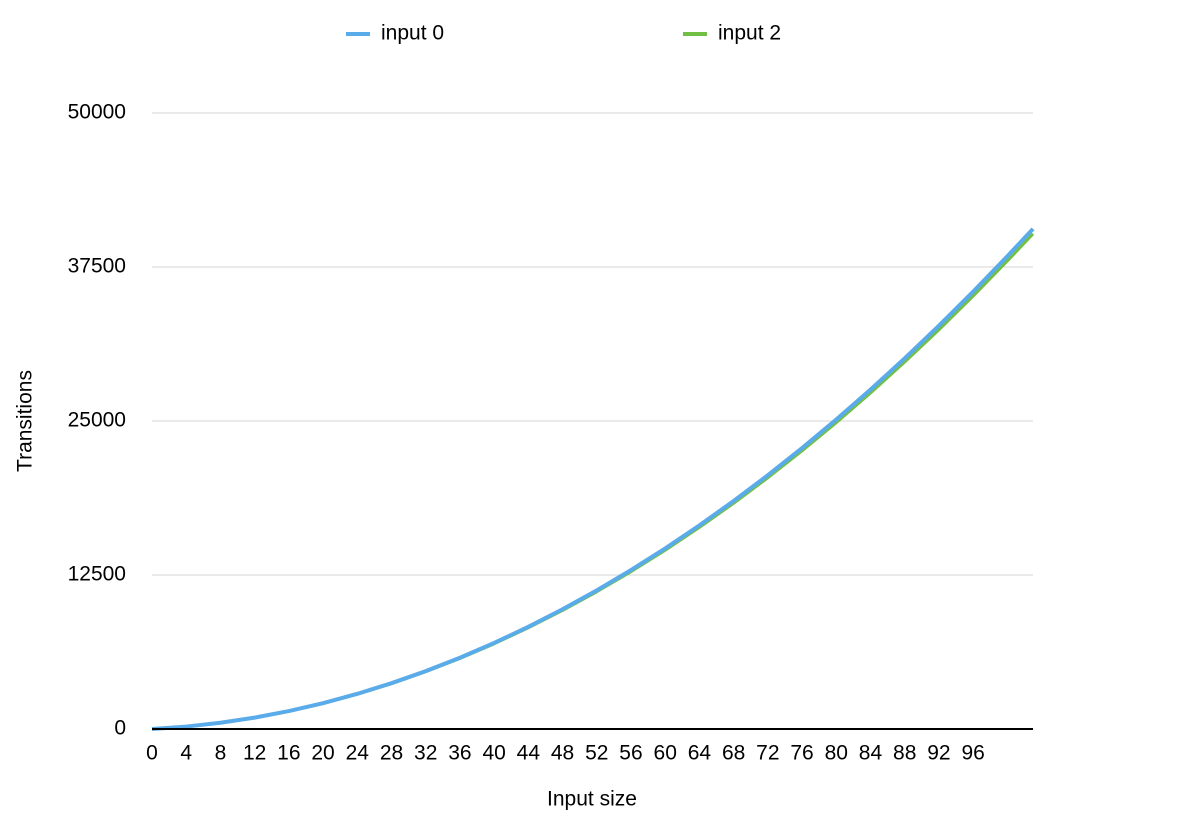 The width and height of the screenshot is (1184, 834). What do you see at coordinates (562, 753) in the screenshot?
I see `x-tick-label: 48` at bounding box center [562, 753].